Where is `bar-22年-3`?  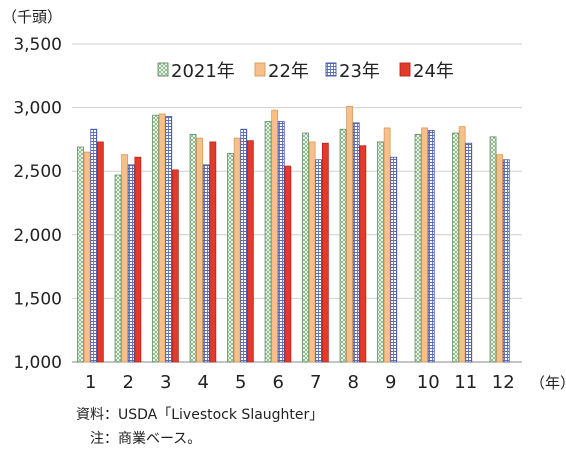 bar-22年-3 is located at coordinates (162, 238).